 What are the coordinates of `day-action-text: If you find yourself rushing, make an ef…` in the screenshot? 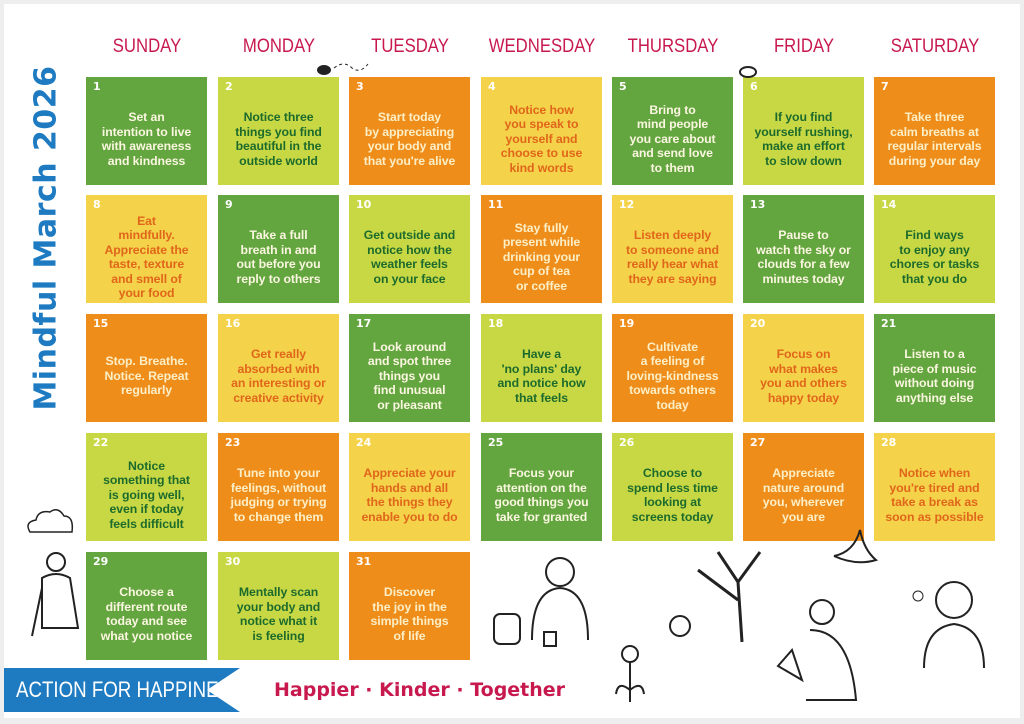 It's located at (803, 139).